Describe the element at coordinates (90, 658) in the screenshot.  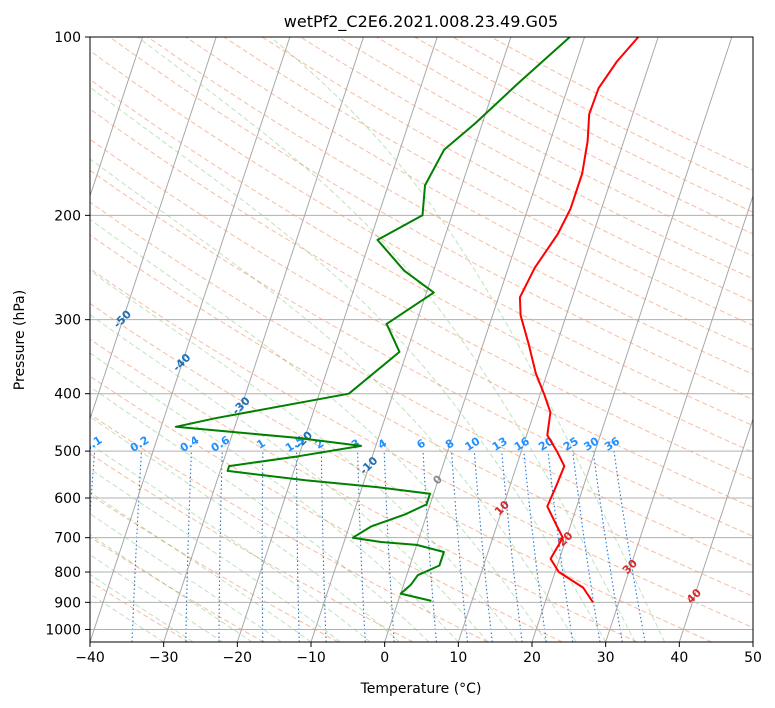
I see `x-tick-label: −40` at that location.